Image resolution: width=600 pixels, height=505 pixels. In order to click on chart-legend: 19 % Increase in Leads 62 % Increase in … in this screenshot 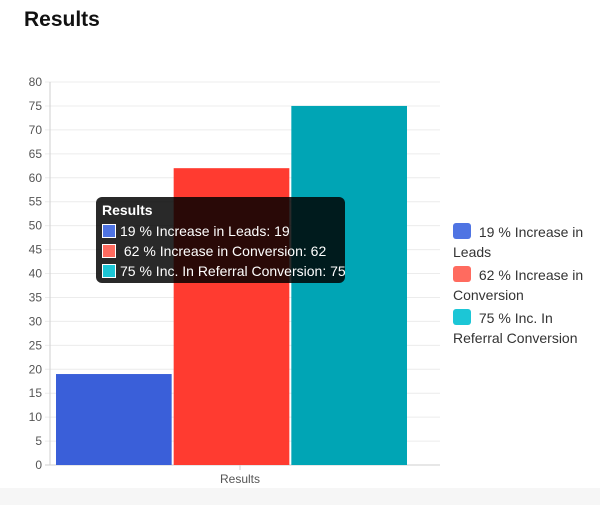, I will do `click(525, 286)`.